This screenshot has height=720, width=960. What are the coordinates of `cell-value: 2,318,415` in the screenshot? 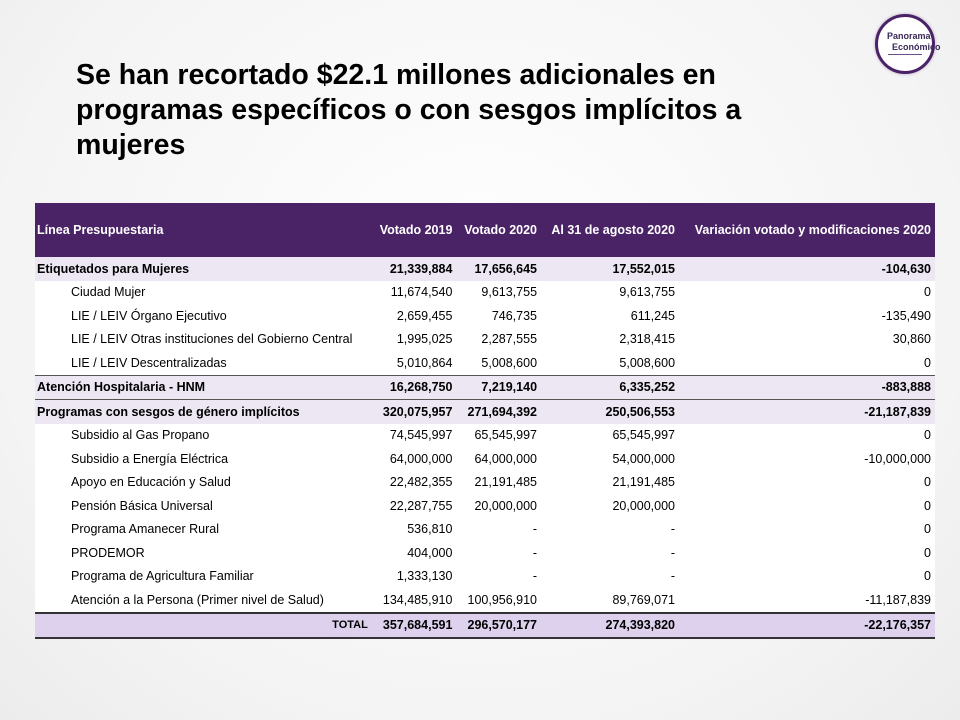 It's located at (610, 339).